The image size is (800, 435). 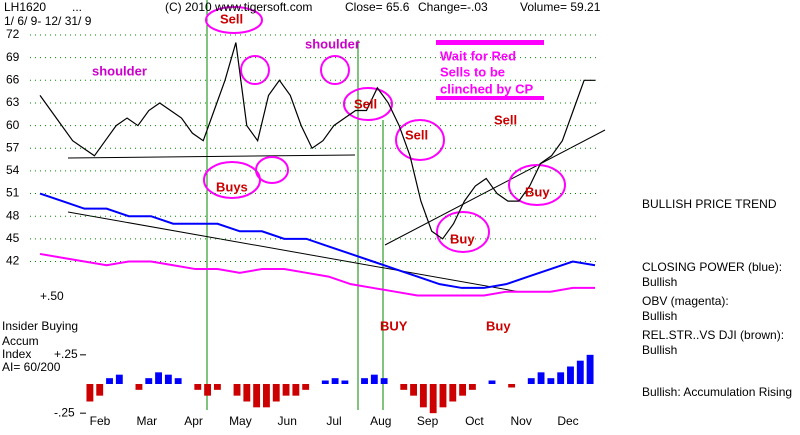 I want to click on y-tick-label: 48, so click(x=13, y=215).